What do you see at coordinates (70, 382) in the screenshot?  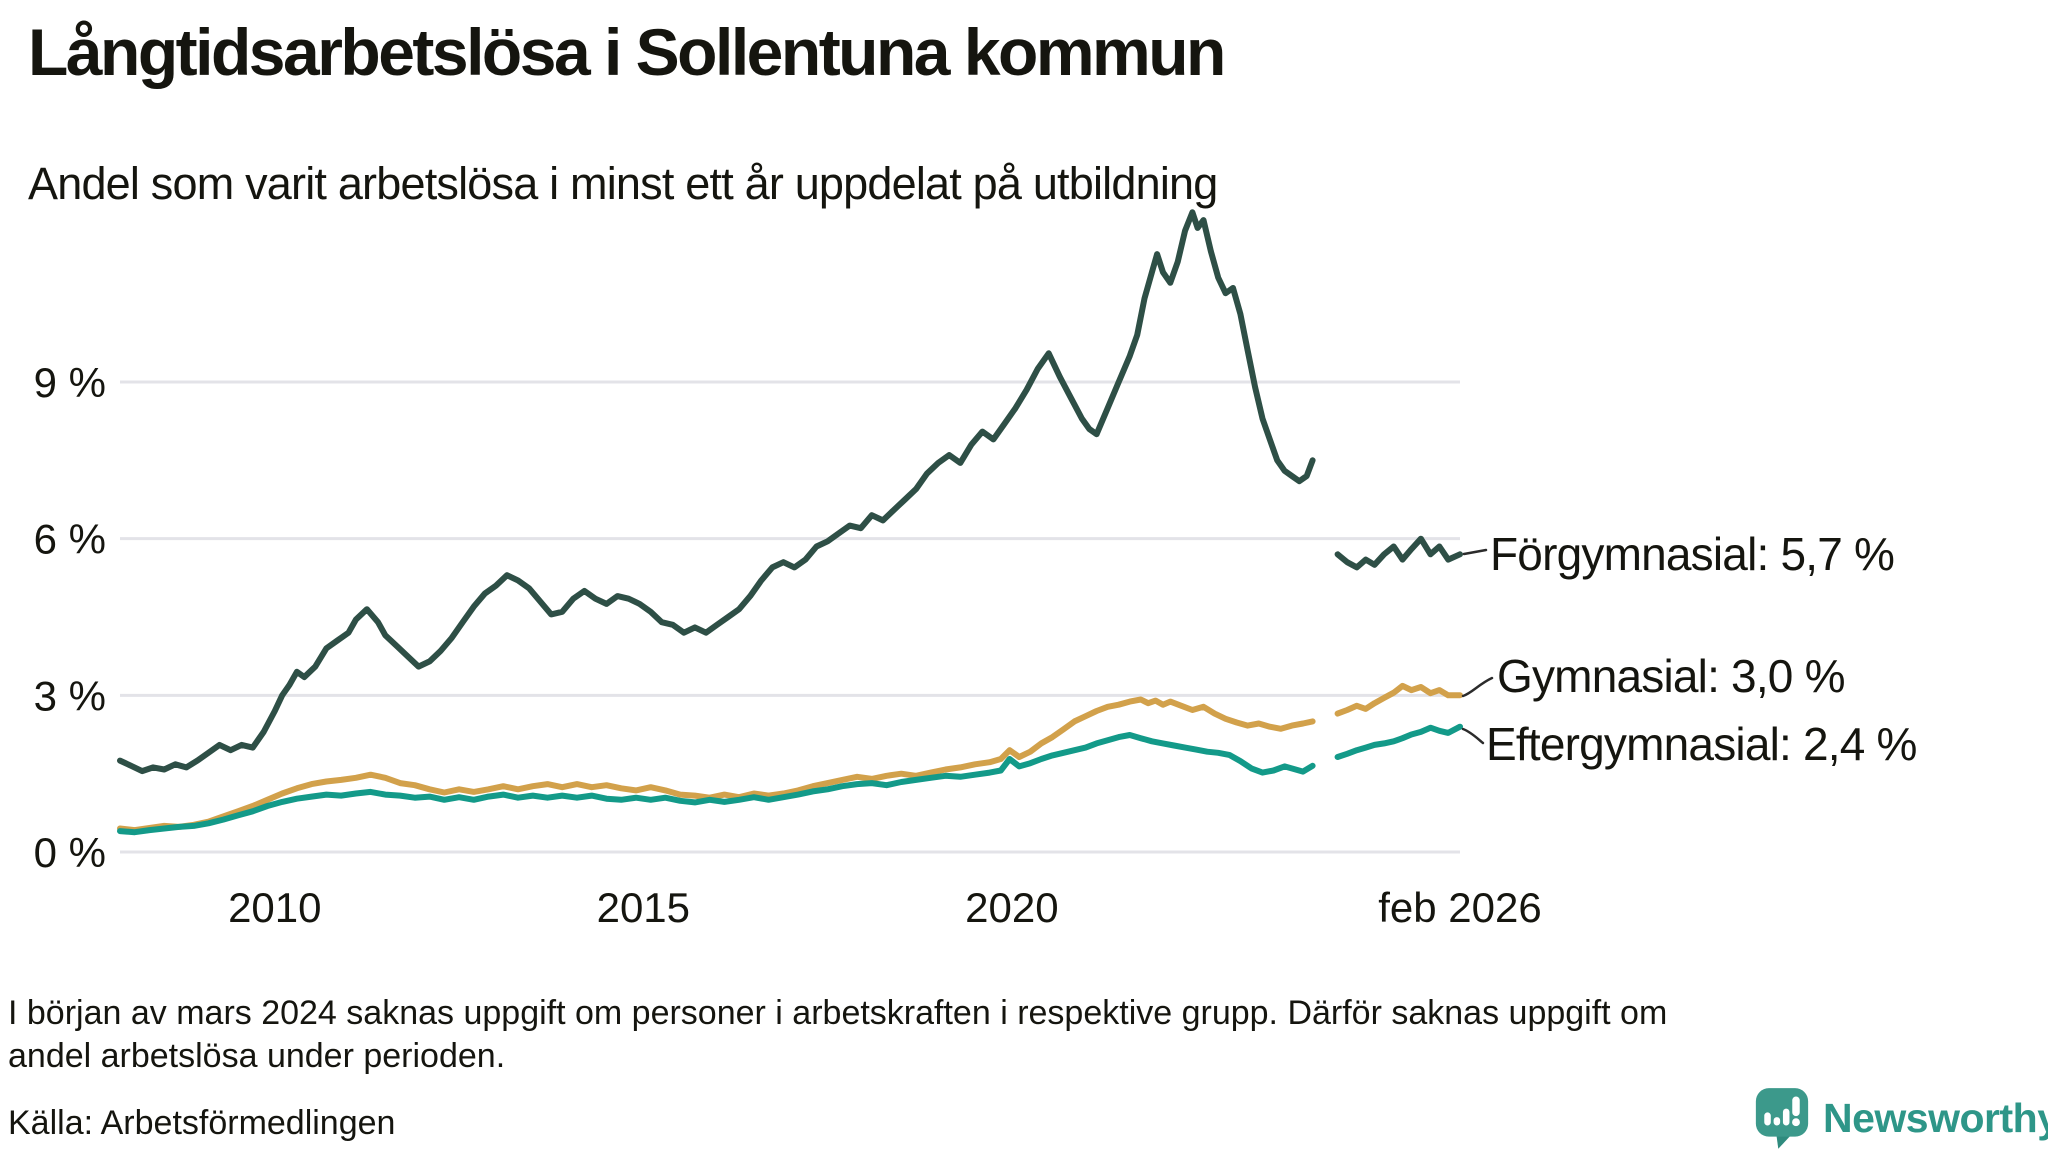 I see `y-tick-label: 9 %` at bounding box center [70, 382].